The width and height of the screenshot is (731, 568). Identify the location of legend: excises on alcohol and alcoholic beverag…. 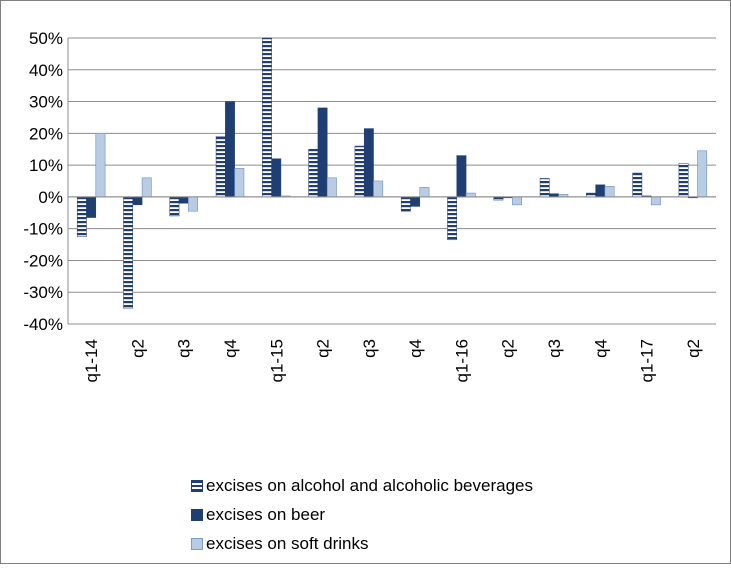
(362, 514).